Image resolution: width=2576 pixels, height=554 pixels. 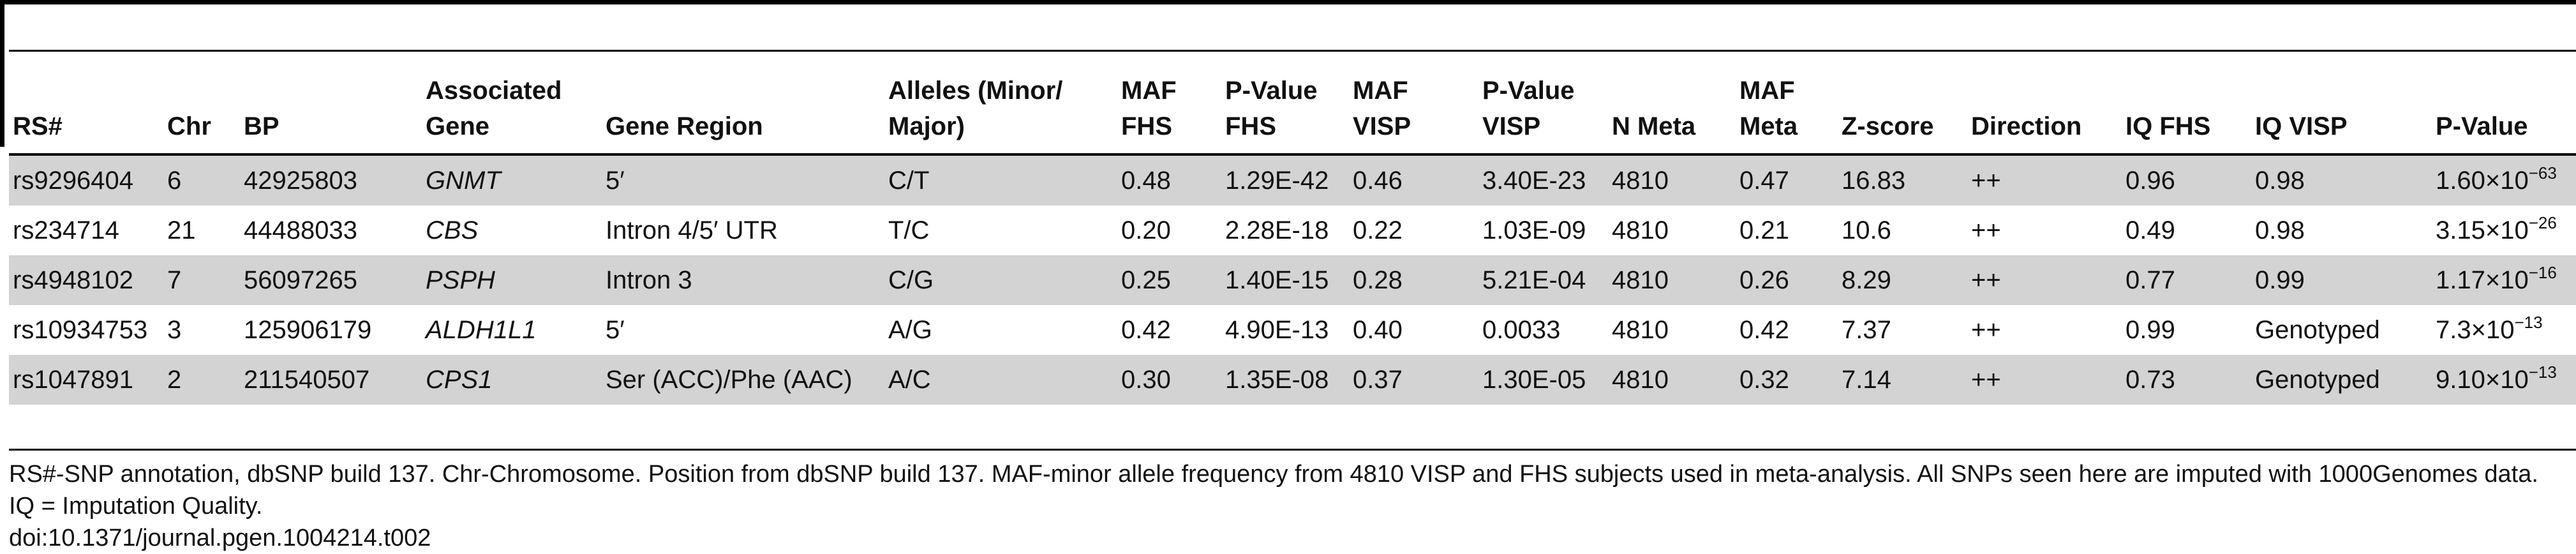 What do you see at coordinates (1543, 104) in the screenshot?
I see `column-header: P-Value VISP` at bounding box center [1543, 104].